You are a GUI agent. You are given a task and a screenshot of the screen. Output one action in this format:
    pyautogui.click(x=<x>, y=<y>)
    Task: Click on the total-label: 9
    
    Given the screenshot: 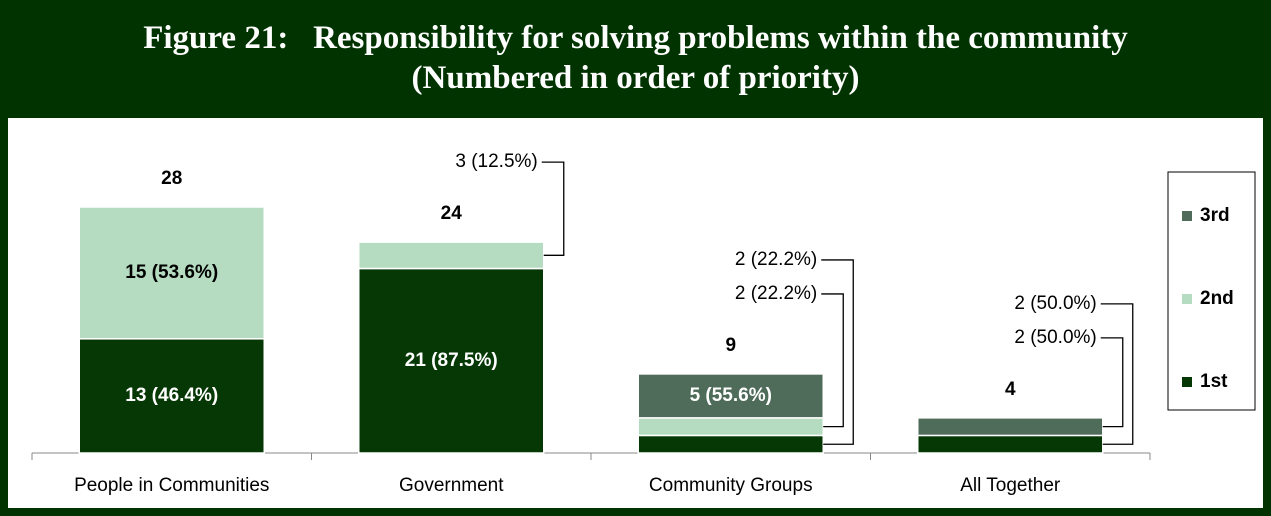 What is the action you would take?
    pyautogui.click(x=730, y=345)
    